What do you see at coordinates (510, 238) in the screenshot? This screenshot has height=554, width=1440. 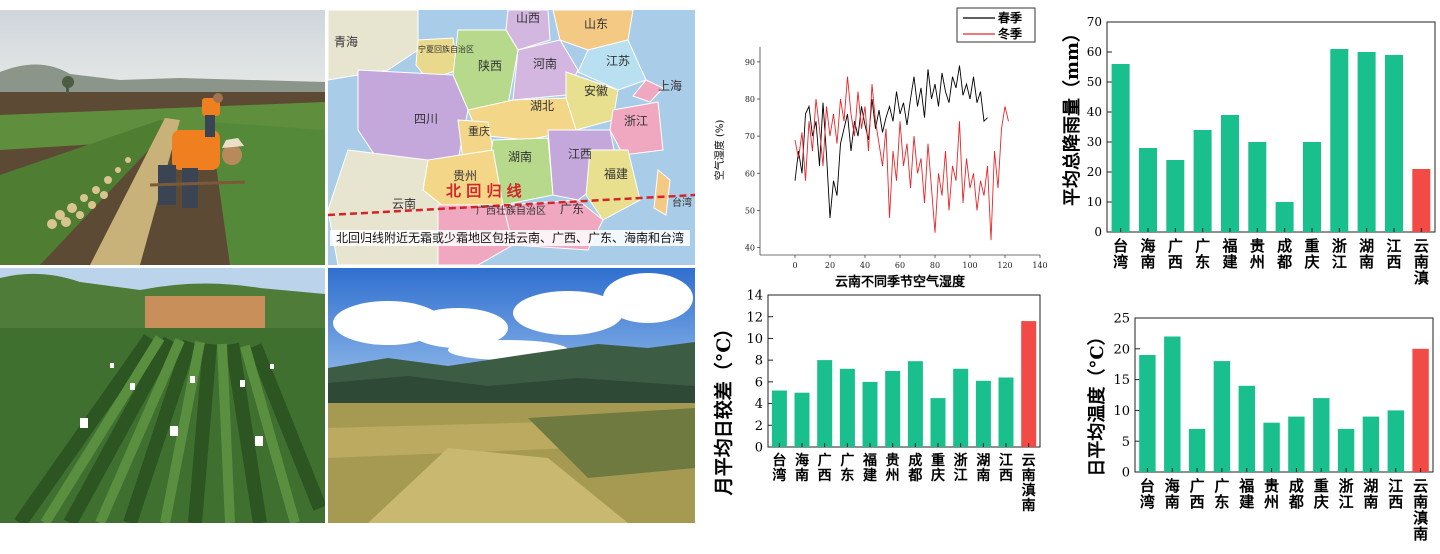 I see `map-caption: 北回归线附近无霜或少霜地区包括云南、广西、广东、海南和台湾` at bounding box center [510, 238].